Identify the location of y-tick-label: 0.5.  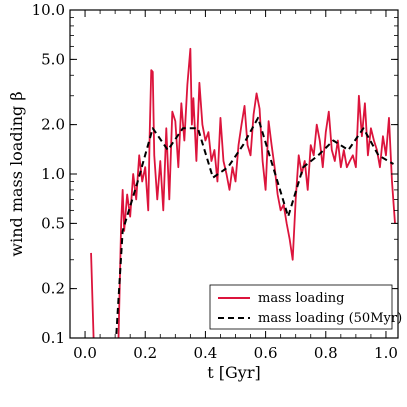
(53, 223).